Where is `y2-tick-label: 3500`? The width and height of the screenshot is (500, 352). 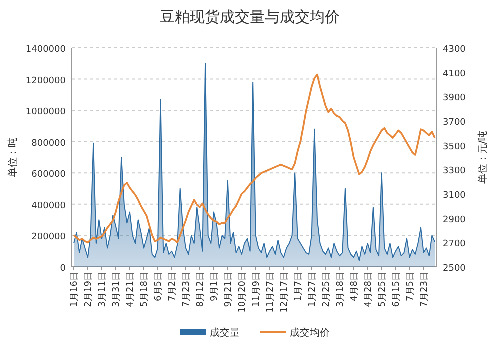 y2-tick-label: 3500 is located at coordinates (454, 147).